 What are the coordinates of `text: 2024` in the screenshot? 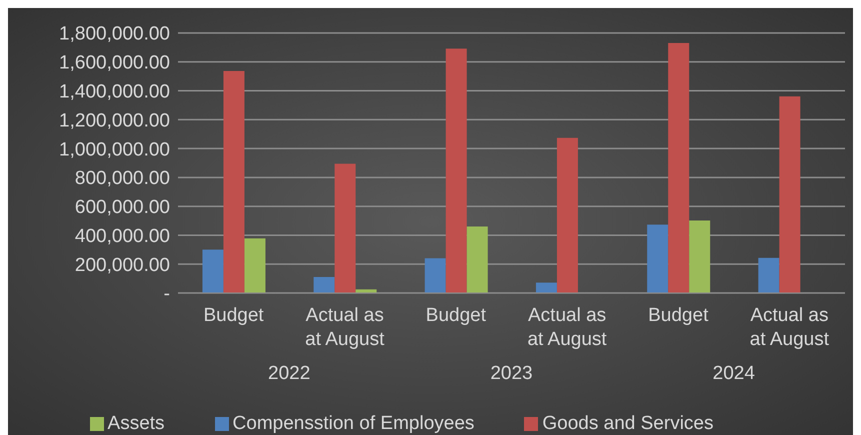 It's located at (734, 374).